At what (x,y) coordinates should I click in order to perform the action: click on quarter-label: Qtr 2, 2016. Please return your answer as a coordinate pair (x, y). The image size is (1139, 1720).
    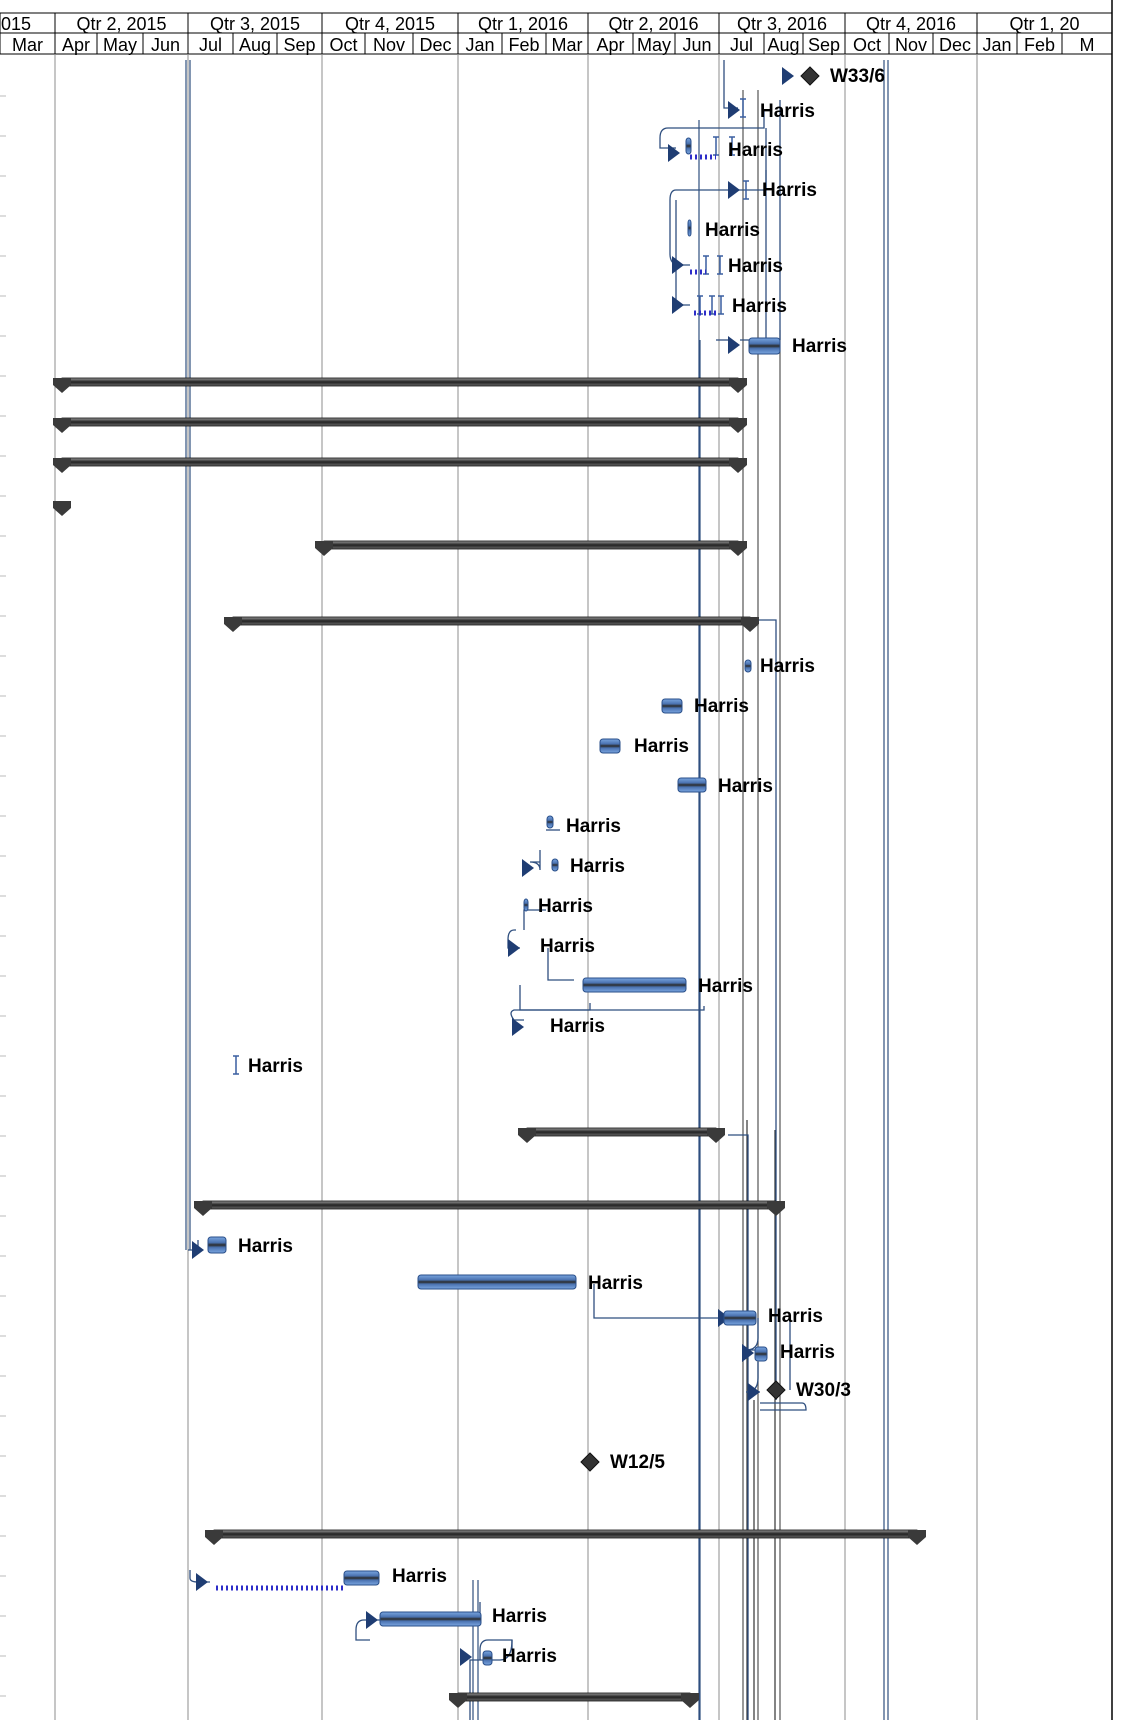
    Looking at the image, I should click on (653, 24).